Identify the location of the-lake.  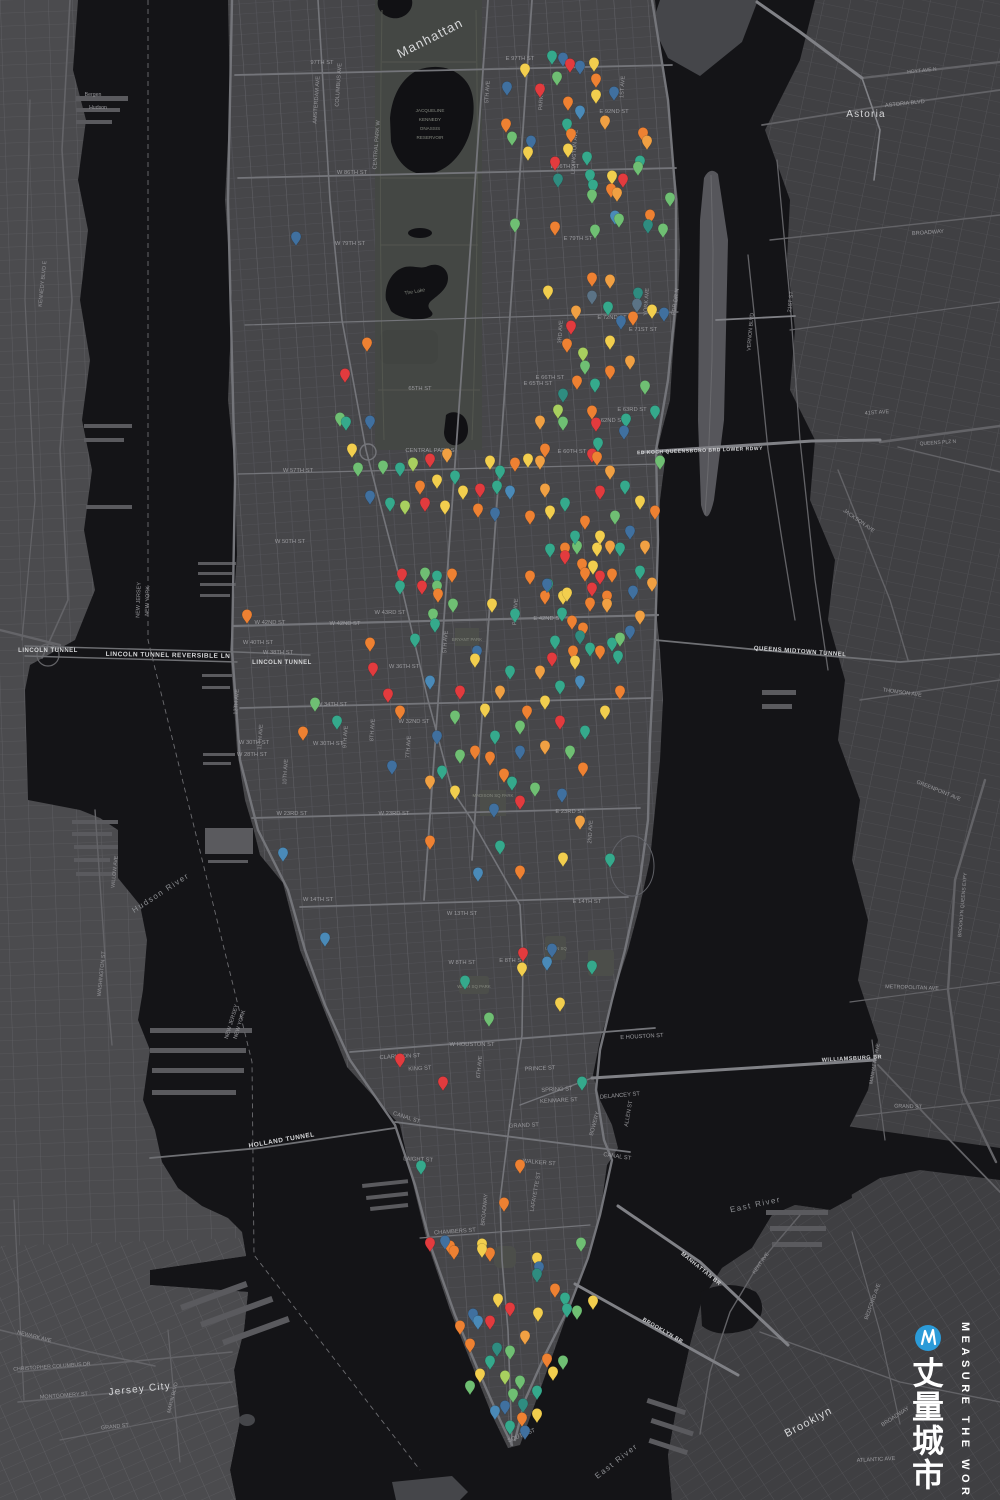
(416, 292).